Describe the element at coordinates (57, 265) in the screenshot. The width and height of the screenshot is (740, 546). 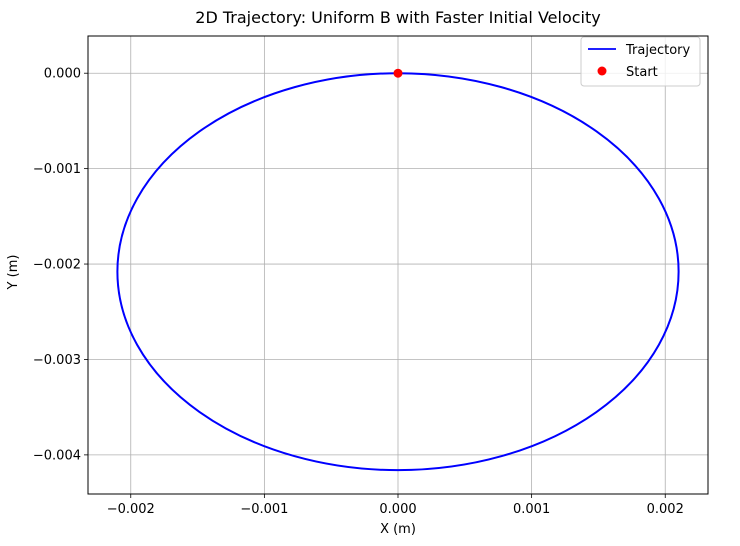
I see `y-tick-label: −0.002` at that location.